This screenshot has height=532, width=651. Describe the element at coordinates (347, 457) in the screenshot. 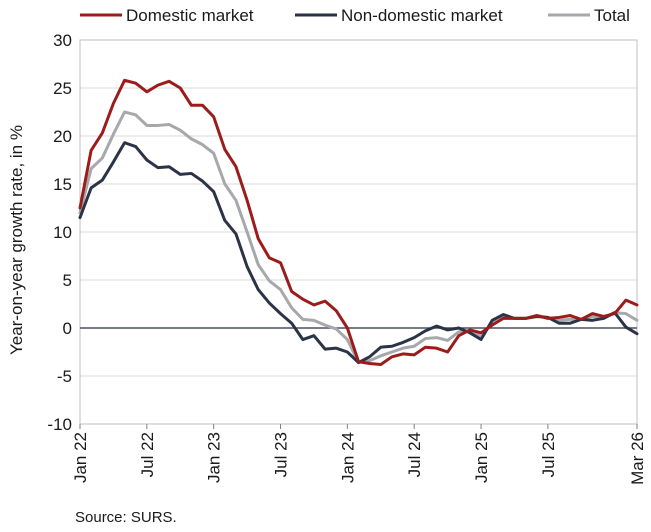

I see `x-tick-label: Jan 24` at that location.